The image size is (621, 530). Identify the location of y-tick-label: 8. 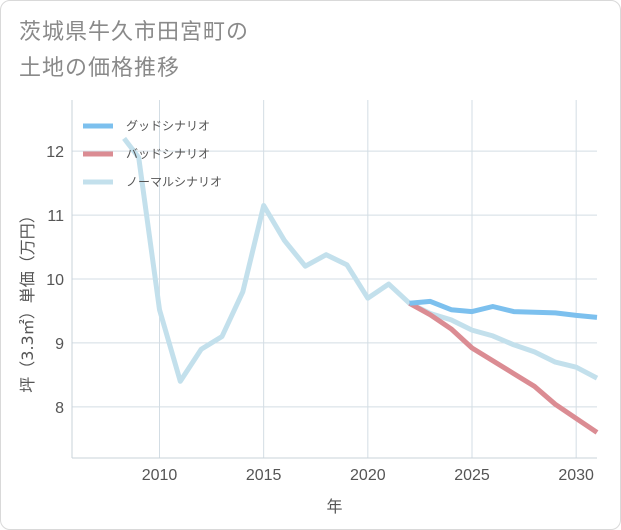
(59, 408).